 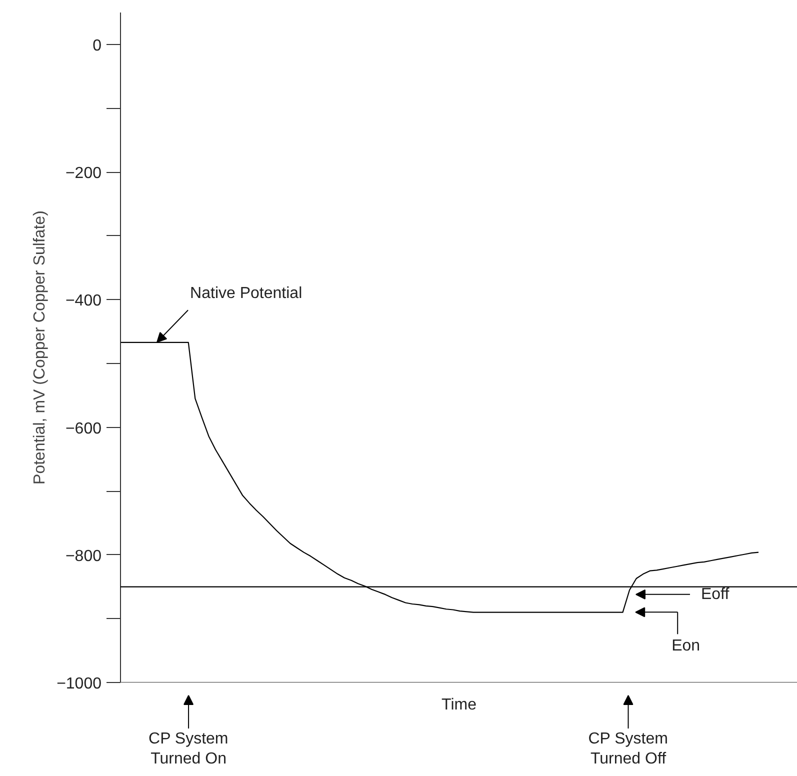 I want to click on annotation: Eoff, so click(x=715, y=594).